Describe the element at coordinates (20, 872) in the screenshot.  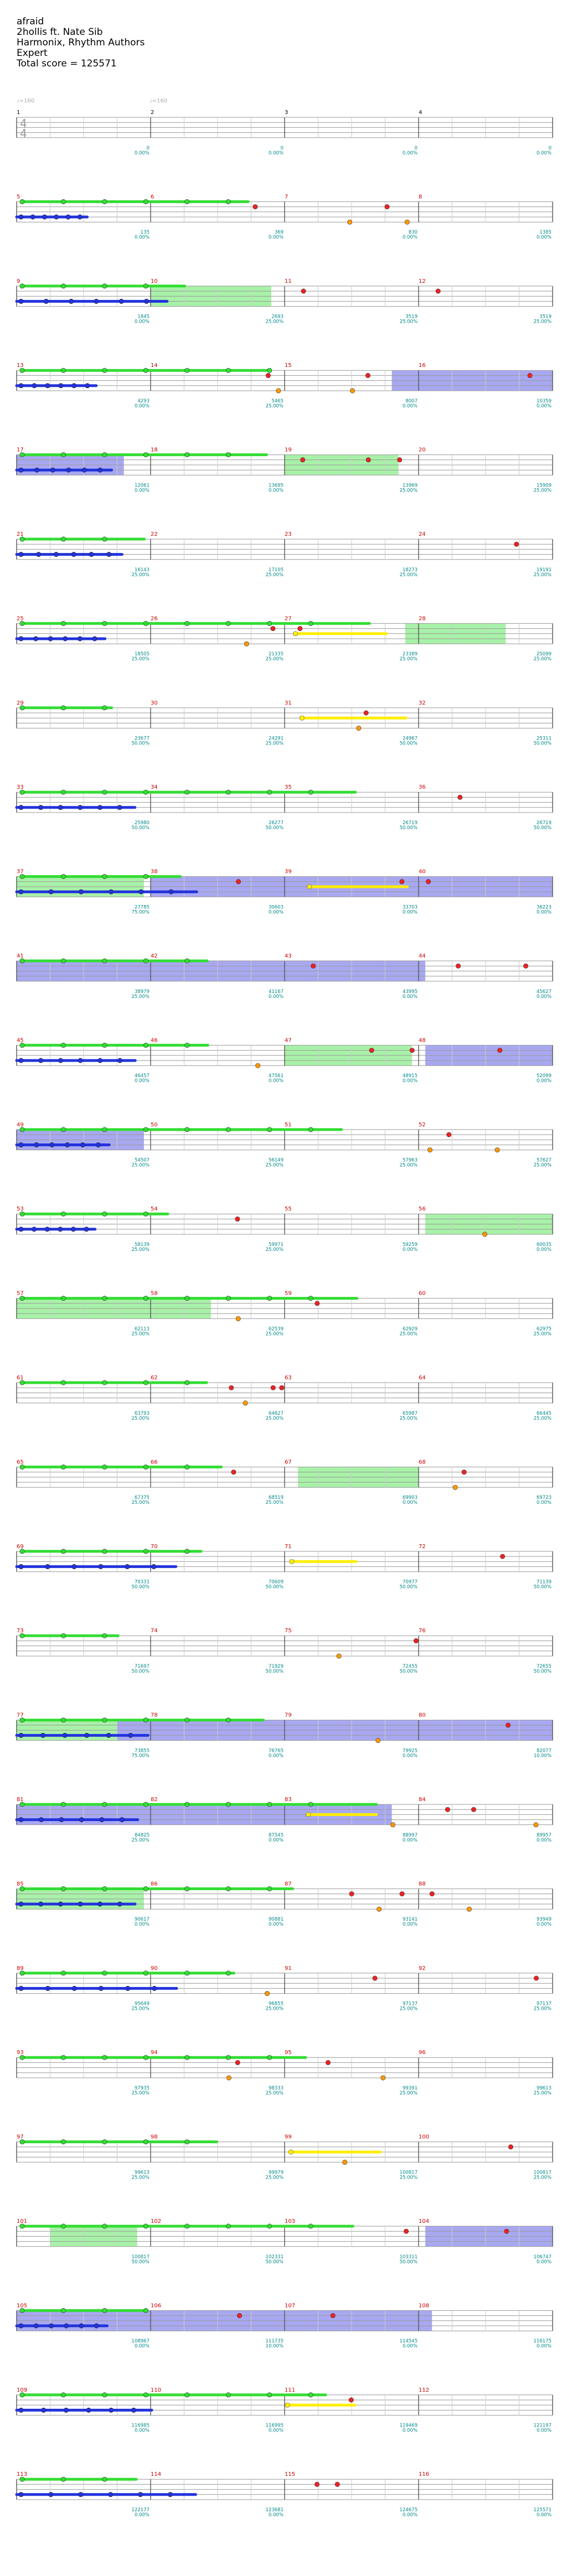
I see `measure-number: 37` at that location.